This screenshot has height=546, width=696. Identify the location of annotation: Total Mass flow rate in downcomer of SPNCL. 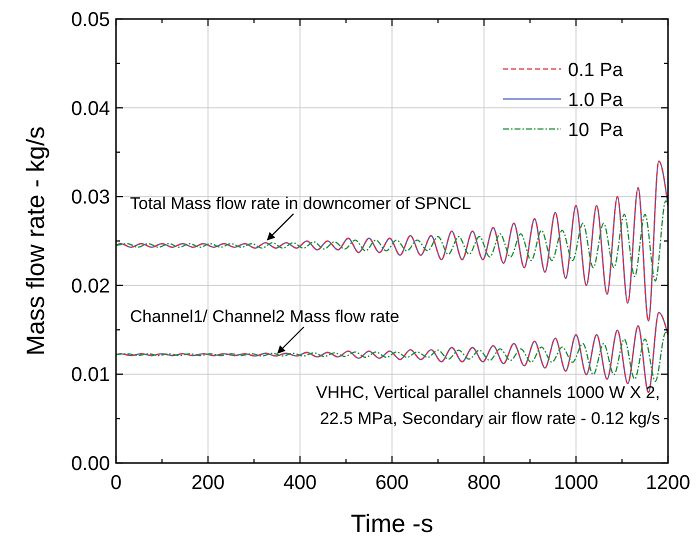
(301, 203).